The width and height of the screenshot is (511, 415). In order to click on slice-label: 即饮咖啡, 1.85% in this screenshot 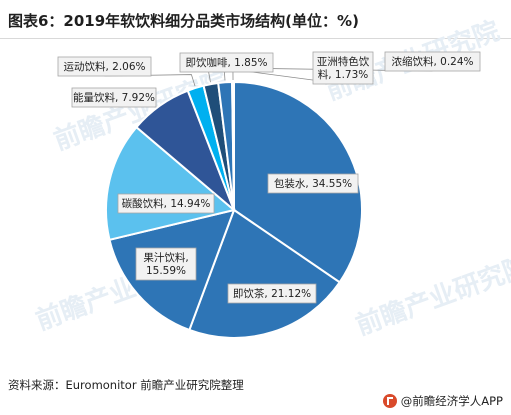, I will do `click(226, 62)`.